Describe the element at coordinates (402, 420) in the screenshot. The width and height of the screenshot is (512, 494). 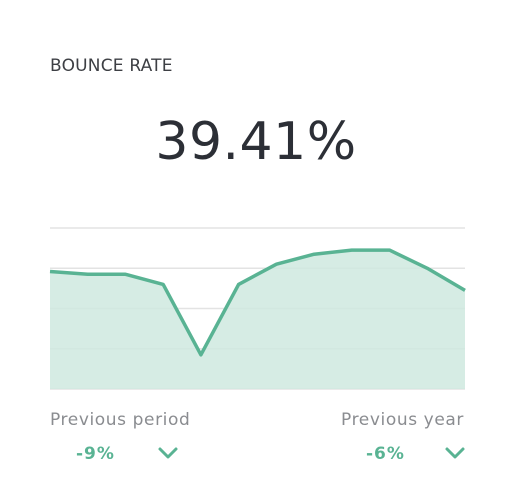
I see `previous-year-label: Previous year` at that location.